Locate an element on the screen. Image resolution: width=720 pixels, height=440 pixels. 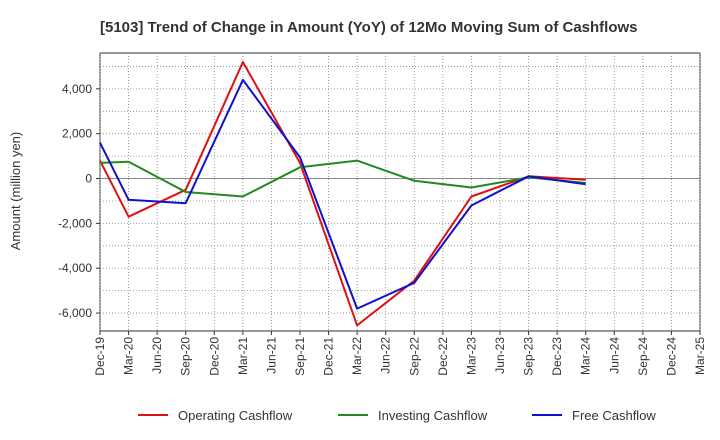
legend-label: Operating Cashflow is located at coordinates (235, 415).